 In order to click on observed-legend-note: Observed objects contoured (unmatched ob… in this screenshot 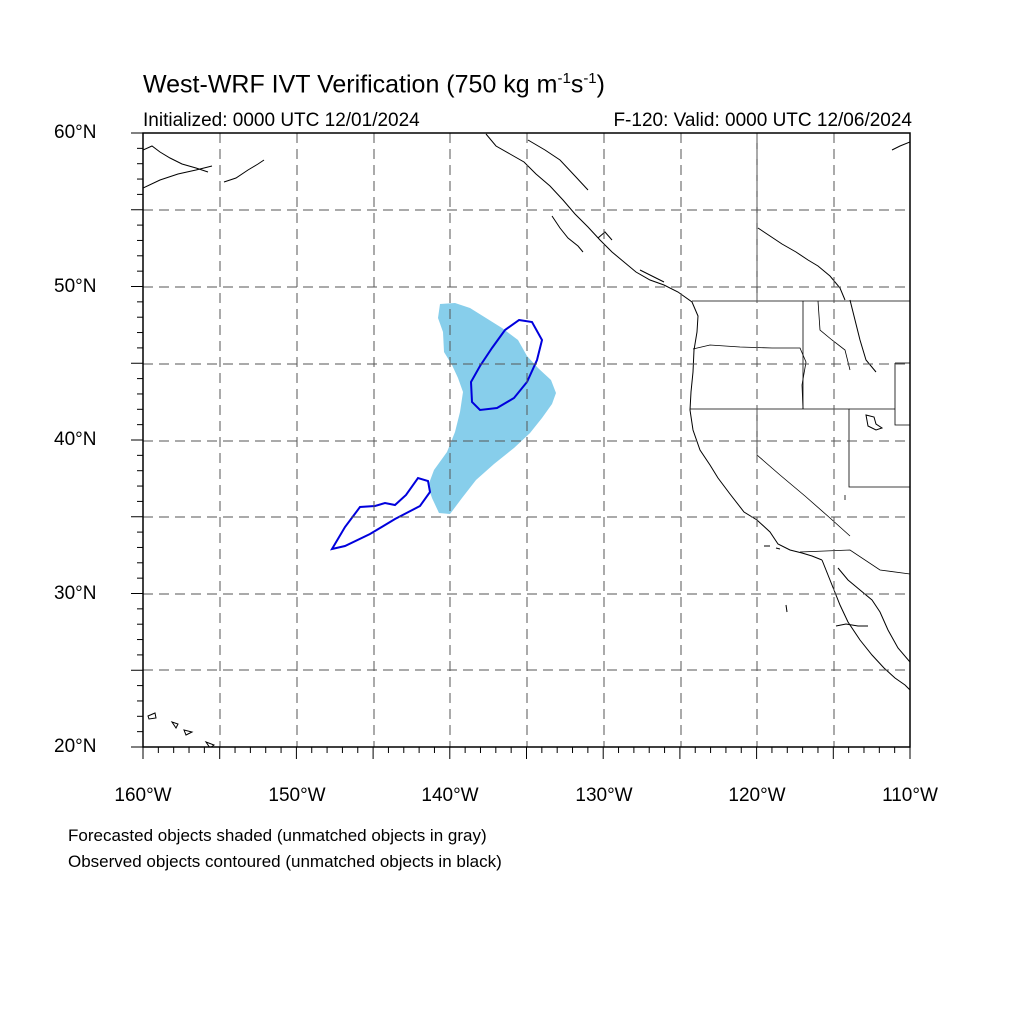, I will do `click(285, 861)`.